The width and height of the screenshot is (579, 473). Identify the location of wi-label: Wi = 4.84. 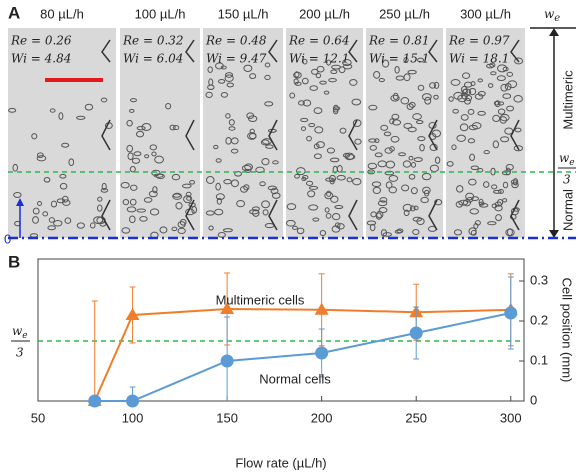
(41, 59).